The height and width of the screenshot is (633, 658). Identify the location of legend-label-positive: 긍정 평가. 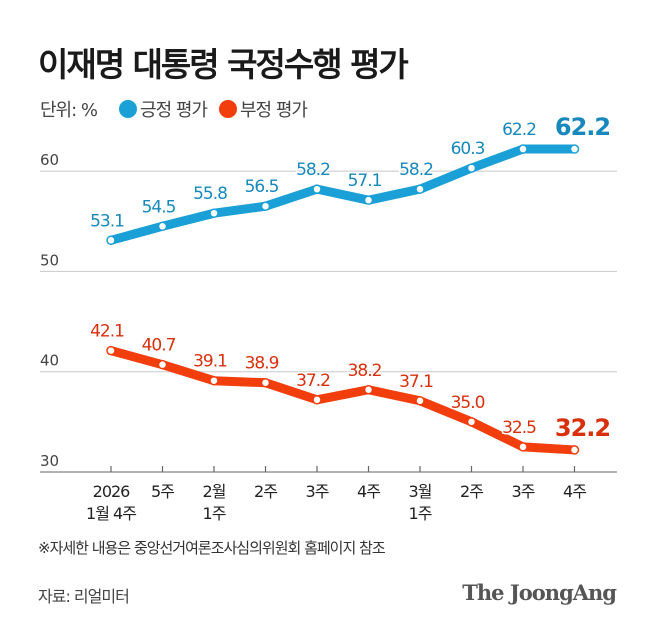
(174, 110).